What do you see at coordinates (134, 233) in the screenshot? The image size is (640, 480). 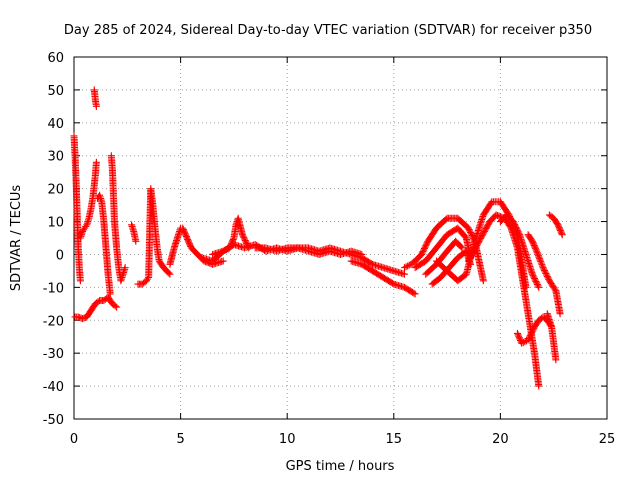 I see `data-series-sat-g` at bounding box center [134, 233].